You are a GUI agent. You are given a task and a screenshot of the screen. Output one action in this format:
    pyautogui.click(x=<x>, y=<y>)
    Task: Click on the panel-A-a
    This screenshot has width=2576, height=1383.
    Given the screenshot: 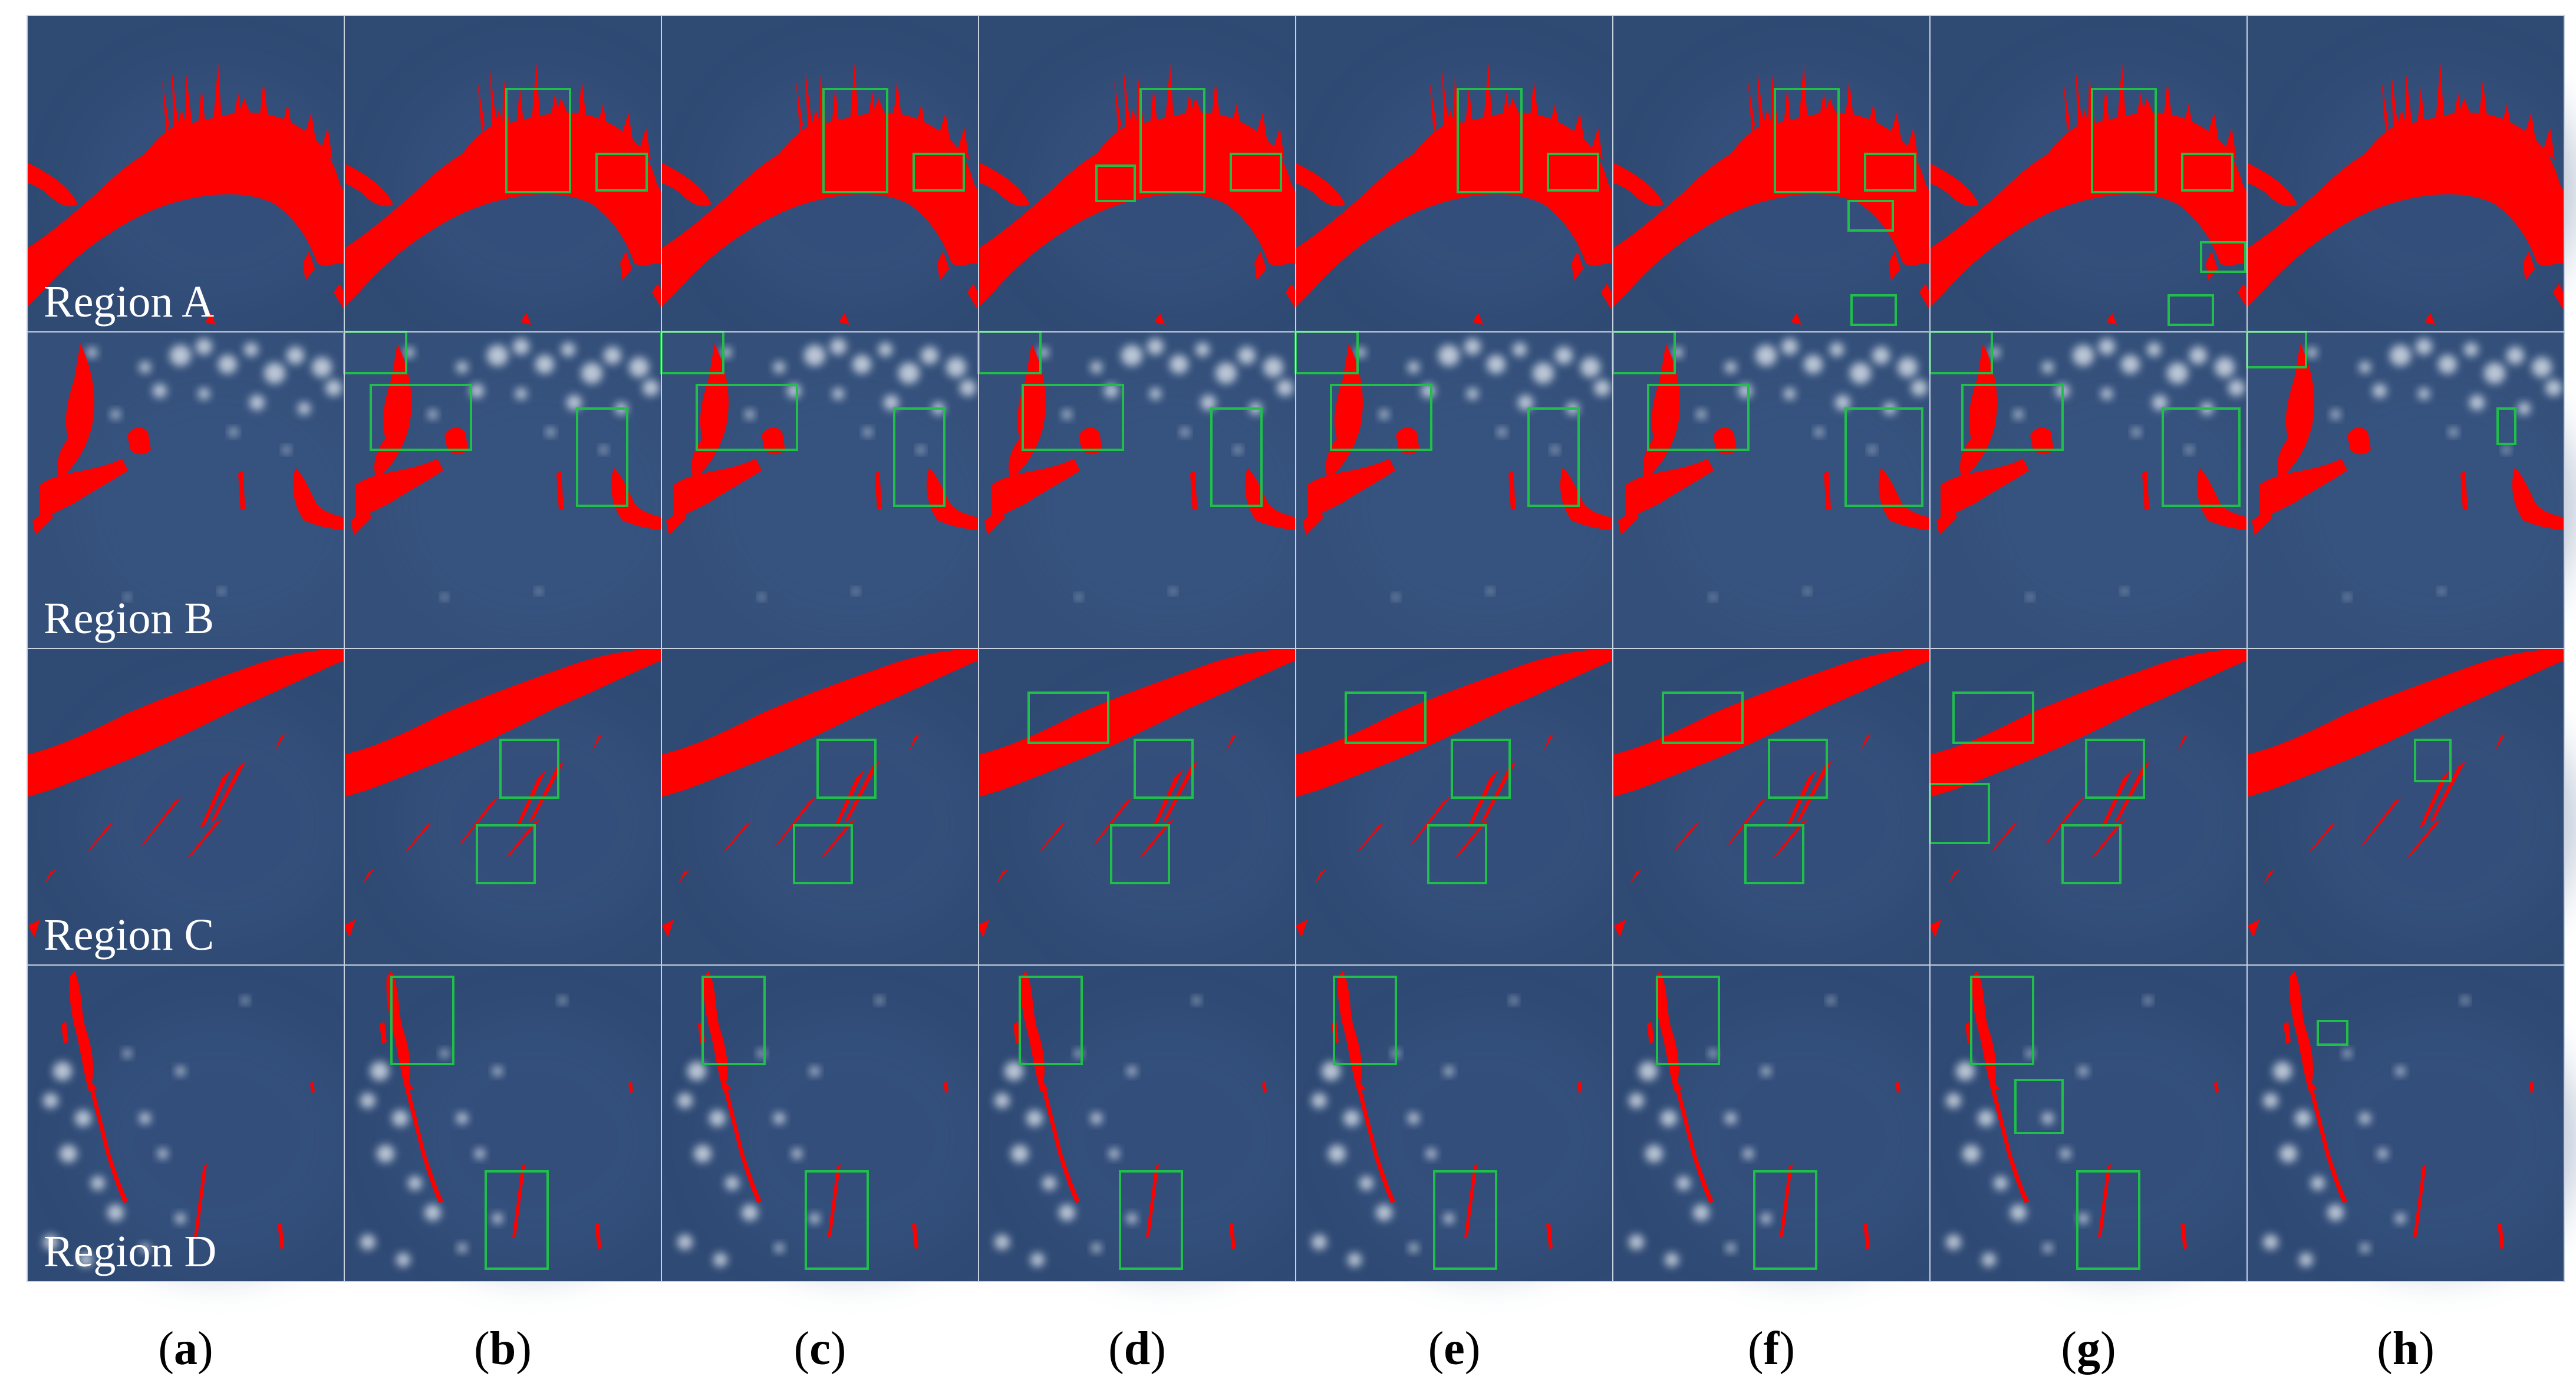 What is the action you would take?
    pyautogui.click(x=193, y=173)
    